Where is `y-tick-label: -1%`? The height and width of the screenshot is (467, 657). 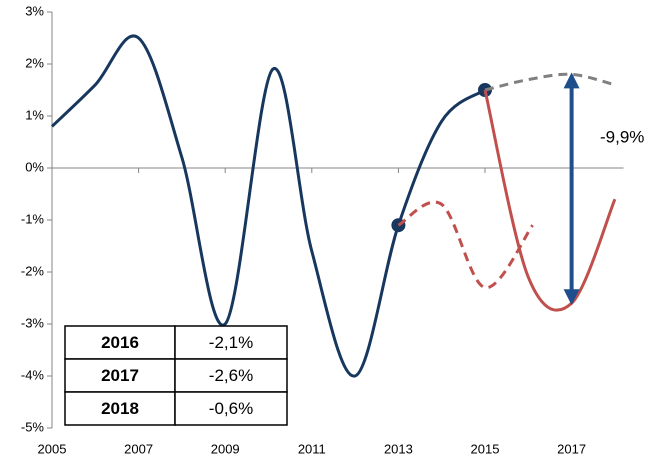
y-tick-label: -1% is located at coordinates (33, 218).